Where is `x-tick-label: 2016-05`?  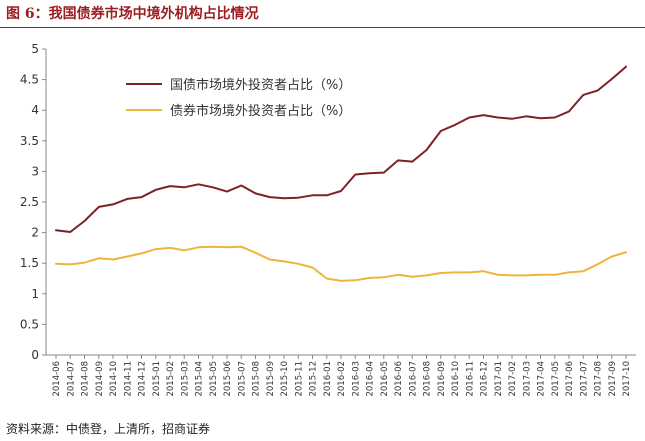
x-tick-label: 2016-05 is located at coordinates (385, 379).